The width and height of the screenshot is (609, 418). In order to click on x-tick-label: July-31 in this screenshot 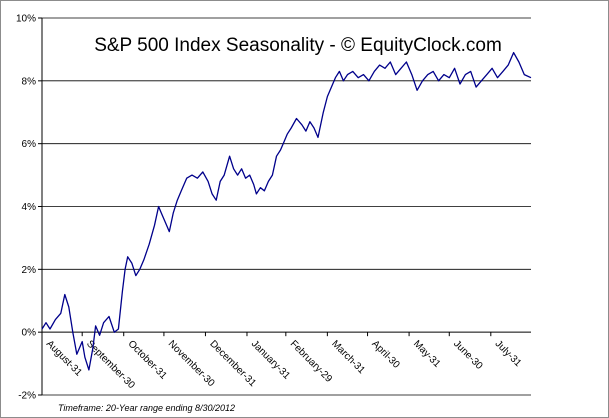, I will do `click(508, 354)`.